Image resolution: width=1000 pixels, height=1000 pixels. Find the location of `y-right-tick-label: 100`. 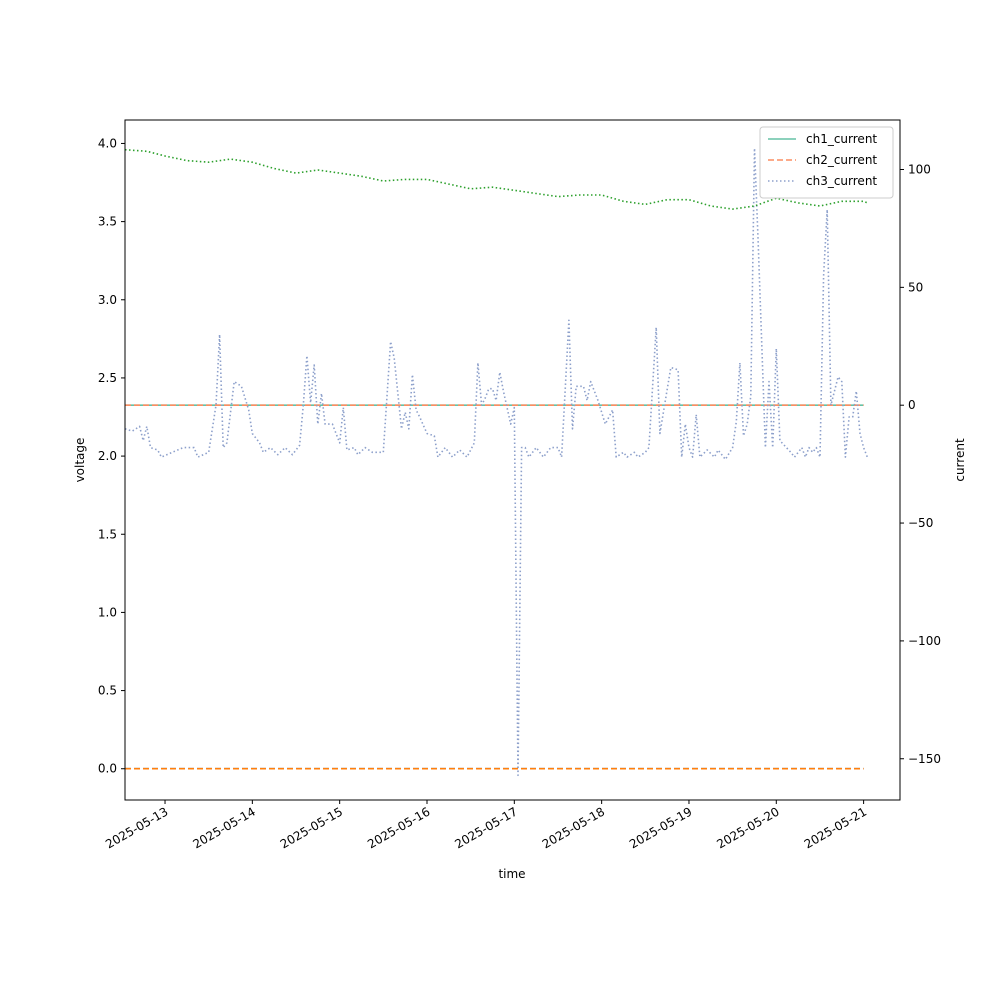

y-right-tick-label: 100 is located at coordinates (919, 169).